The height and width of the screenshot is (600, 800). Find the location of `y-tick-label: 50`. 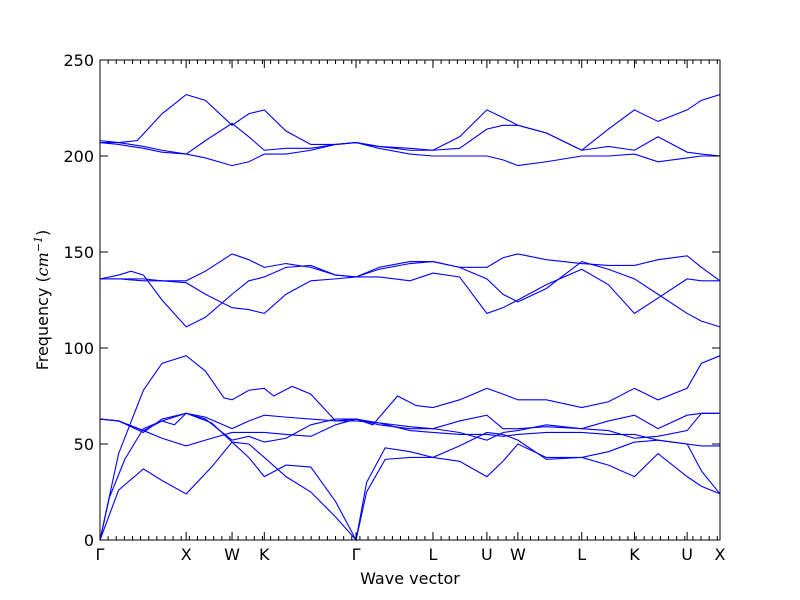

y-tick-label: 50 is located at coordinates (84, 444).